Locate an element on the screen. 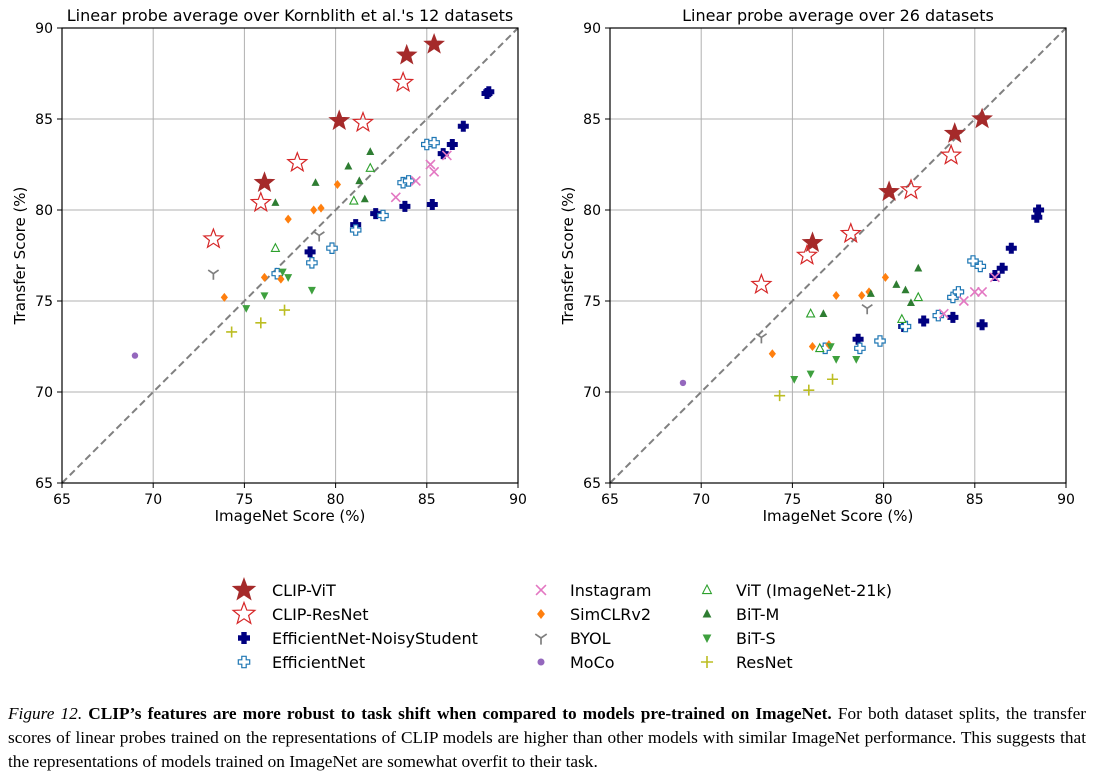 This screenshot has width=1093, height=775. legend-label: BiT-M is located at coordinates (757, 614).